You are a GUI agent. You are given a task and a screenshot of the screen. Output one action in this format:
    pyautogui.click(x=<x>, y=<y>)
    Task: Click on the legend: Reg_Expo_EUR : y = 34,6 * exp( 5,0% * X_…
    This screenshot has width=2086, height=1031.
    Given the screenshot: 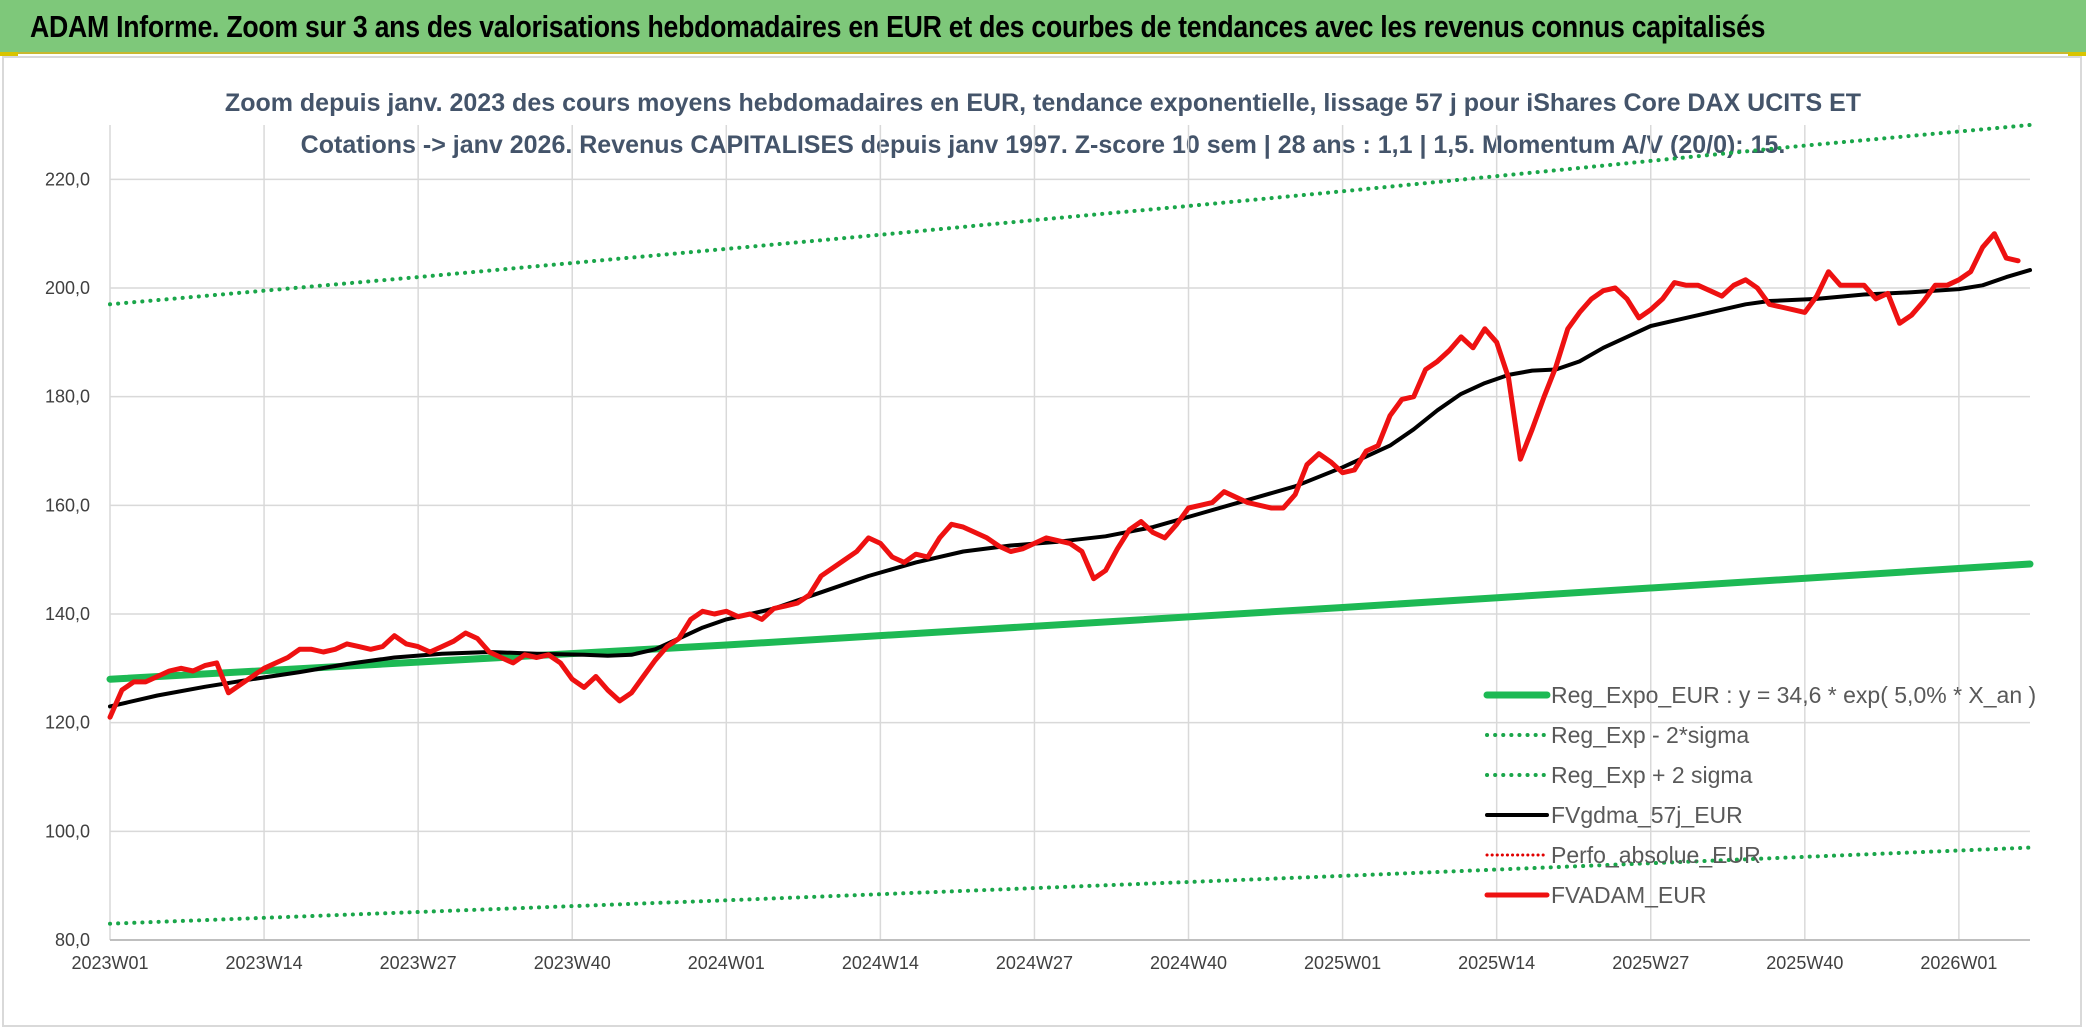 What is the action you would take?
    pyautogui.click(x=1759, y=795)
    